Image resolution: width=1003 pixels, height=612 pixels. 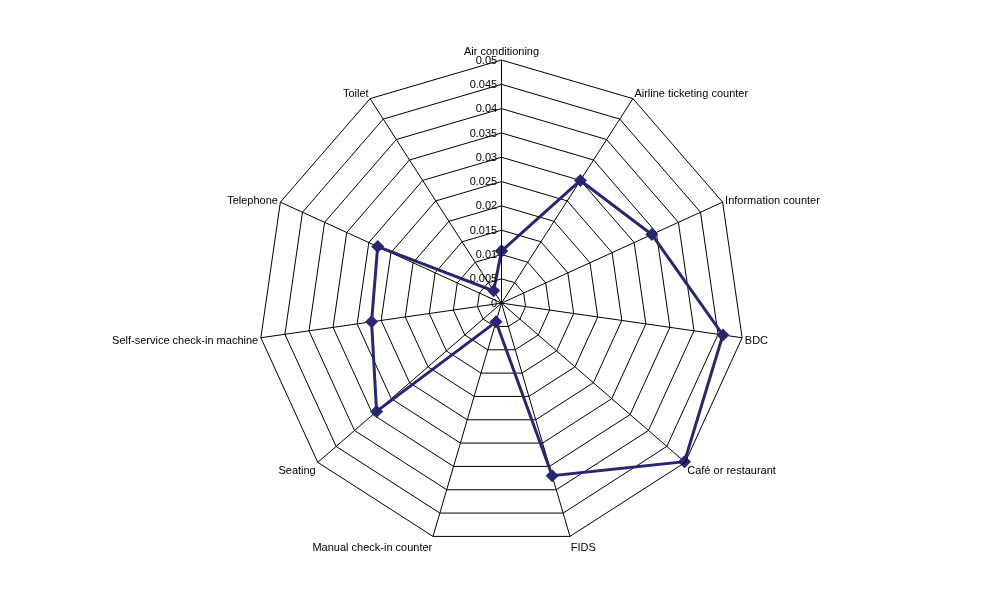 I want to click on y-tick-label: 0.03, so click(x=486, y=156).